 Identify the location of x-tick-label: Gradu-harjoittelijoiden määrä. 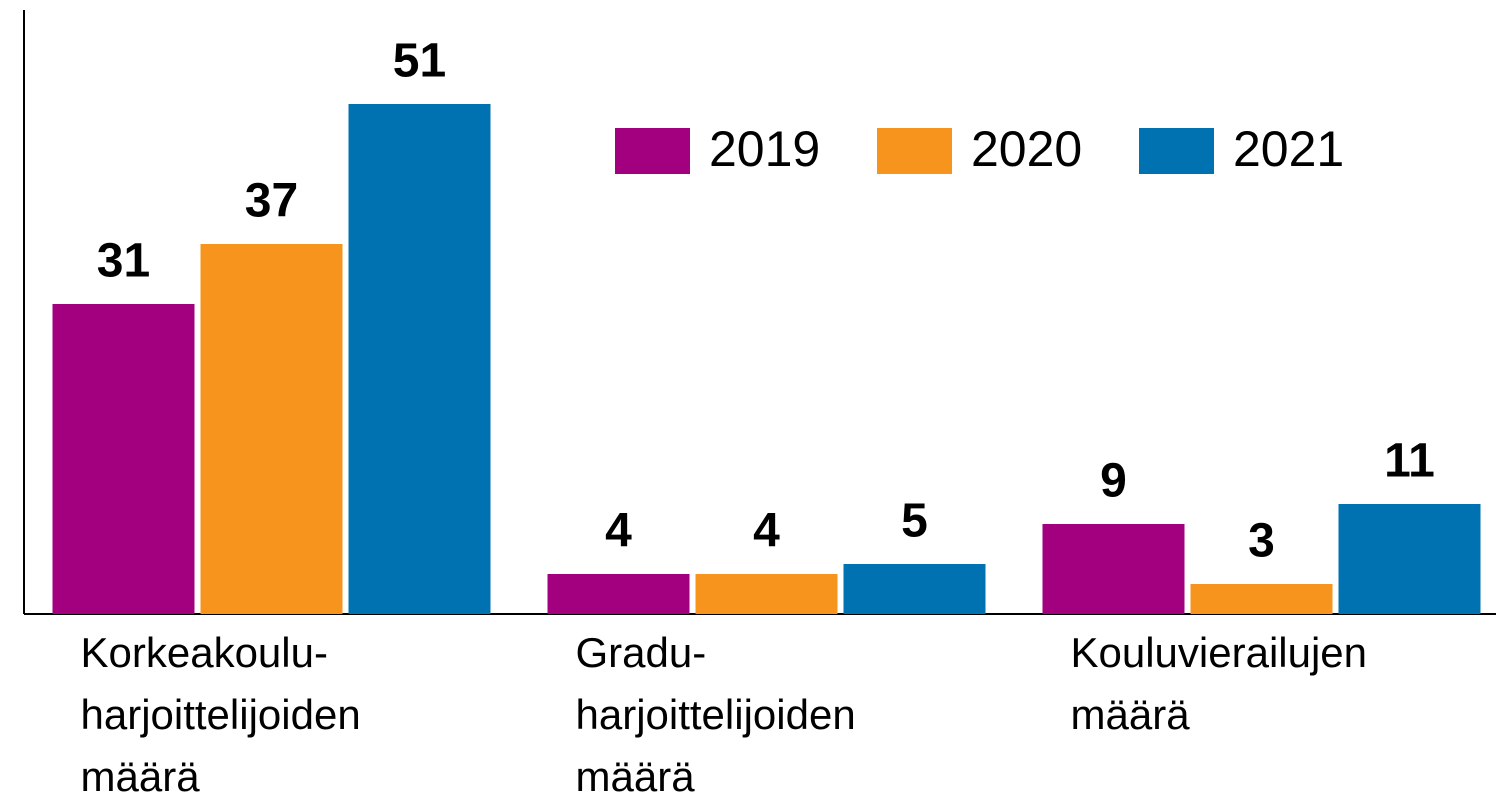
(716, 714).